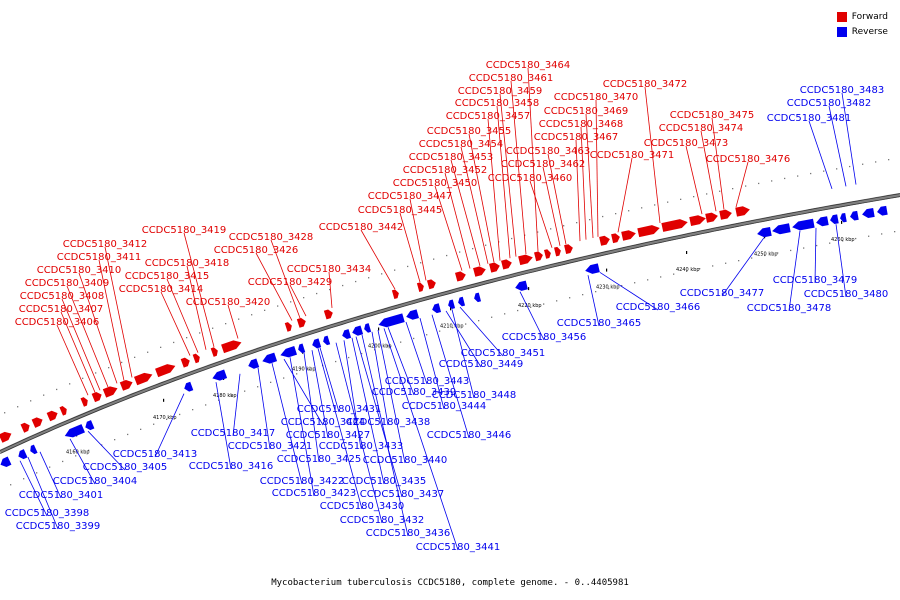 The height and width of the screenshot is (600, 900). I want to click on gene-label: CCDC5180_3459, so click(500, 91).